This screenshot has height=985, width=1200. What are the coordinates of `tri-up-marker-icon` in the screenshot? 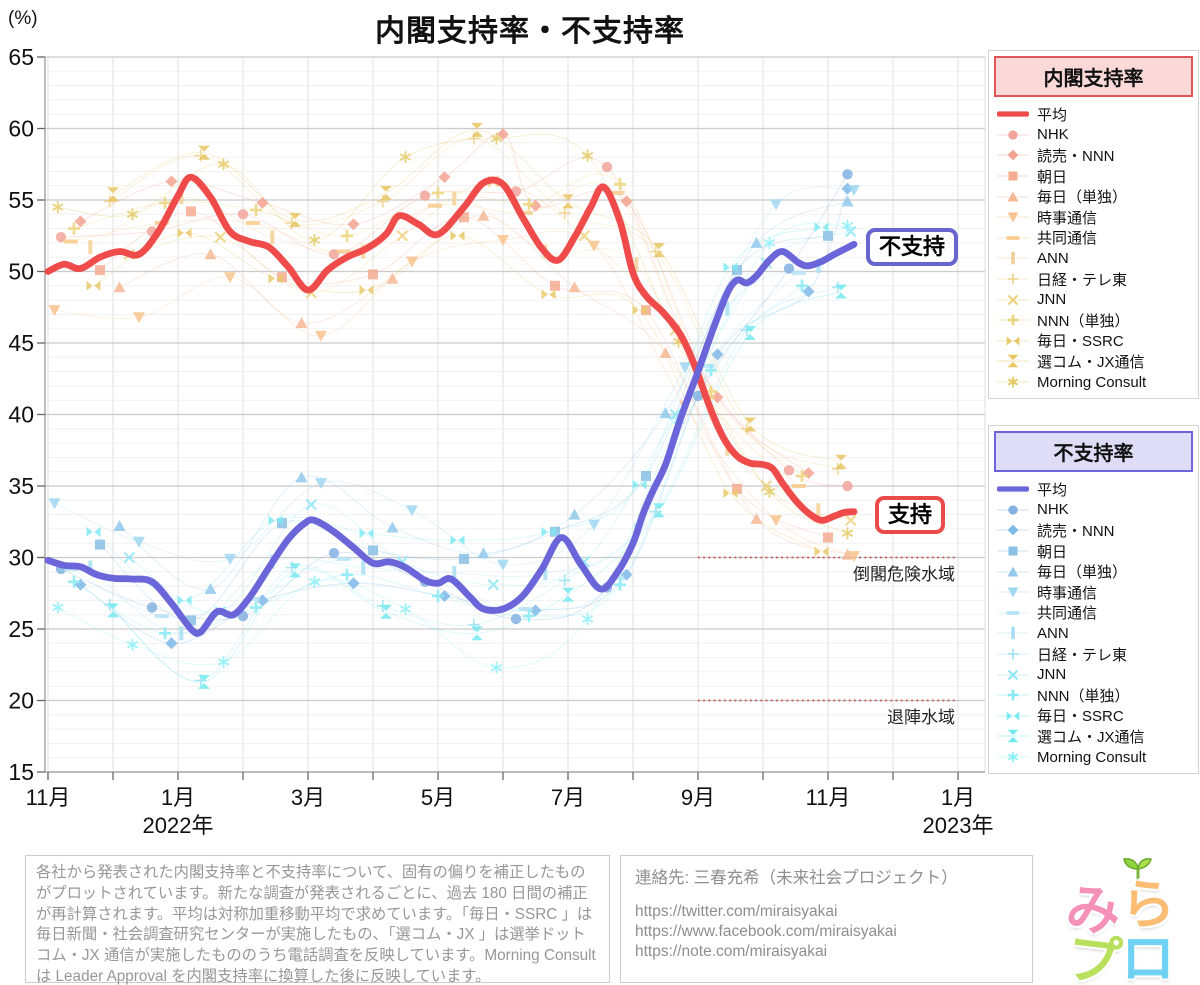 It's located at (1013, 197).